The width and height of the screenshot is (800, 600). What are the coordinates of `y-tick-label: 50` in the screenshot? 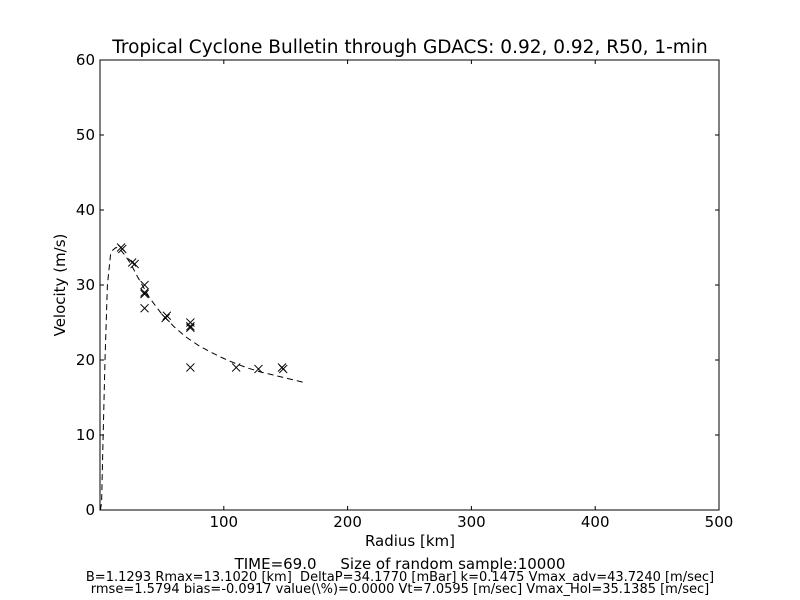 It's located at (85, 135).